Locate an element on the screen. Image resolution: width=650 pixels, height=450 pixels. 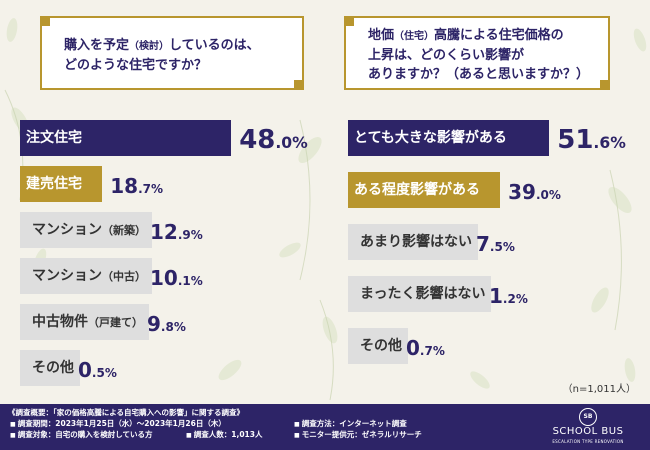
bar-row: マンション（新築） 12.9% is located at coordinates (170, 230).